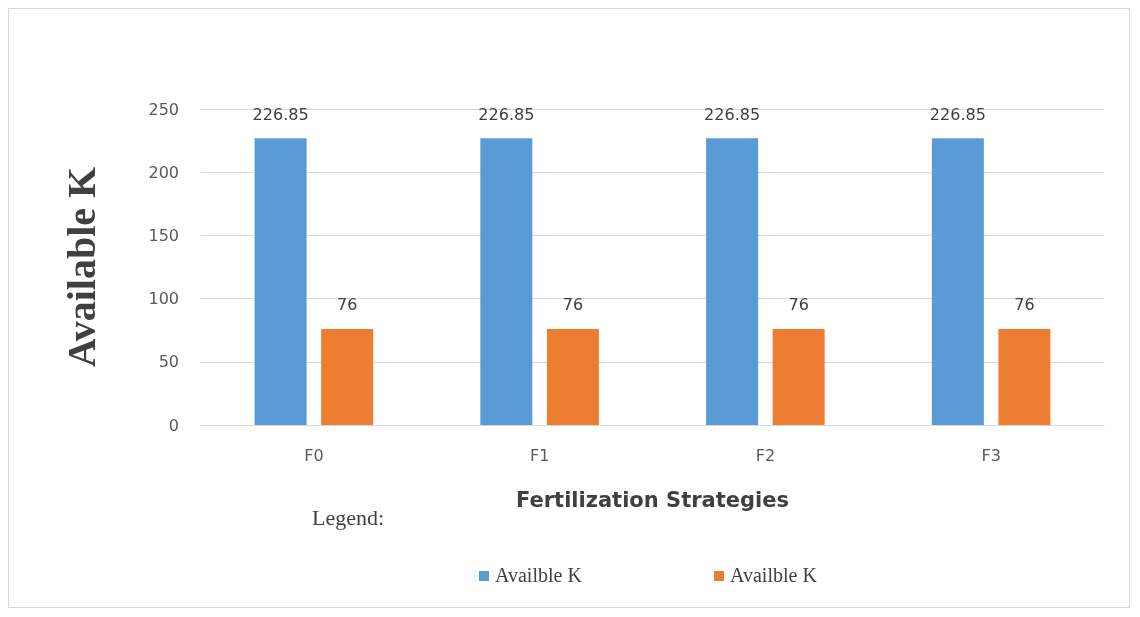 The height and width of the screenshot is (617, 1140). Describe the element at coordinates (539, 455) in the screenshot. I see `x-tick-label: F1` at that location.